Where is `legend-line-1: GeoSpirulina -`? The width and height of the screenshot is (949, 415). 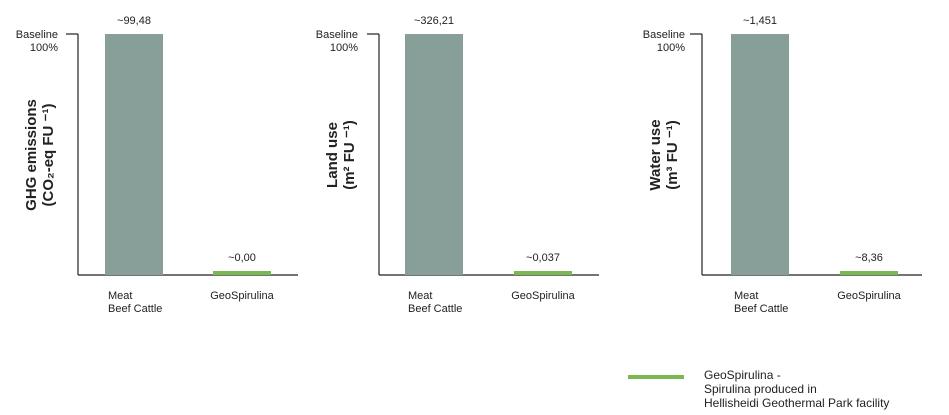
legend-line-1: GeoSpirulina - is located at coordinates (742, 375).